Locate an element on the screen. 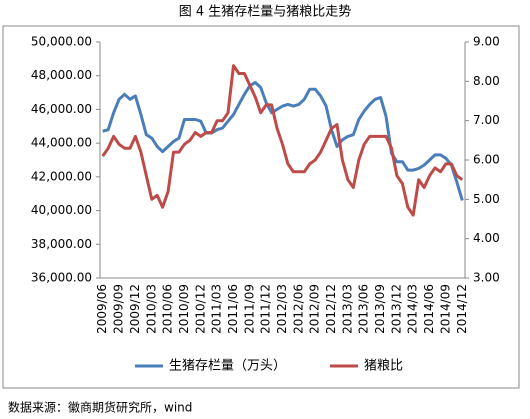  x-tick-label: 2014/03 is located at coordinates (413, 309).